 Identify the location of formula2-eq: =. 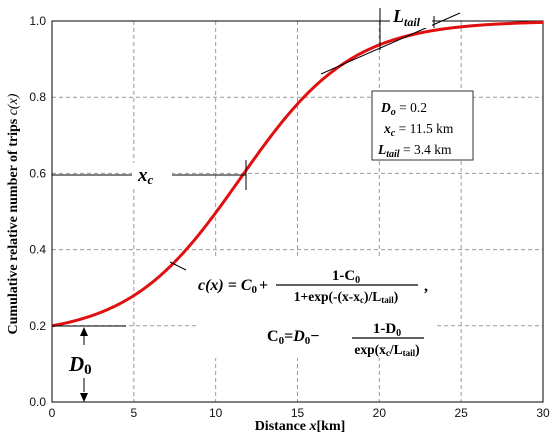
(288, 336).